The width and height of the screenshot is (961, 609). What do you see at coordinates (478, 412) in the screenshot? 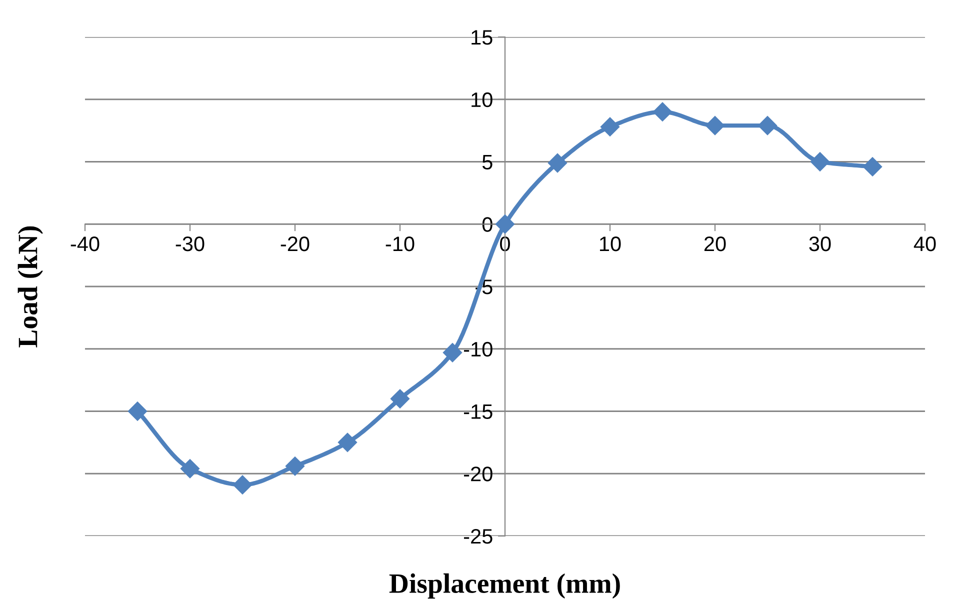
I see `y-tick-label: -15` at bounding box center [478, 412].